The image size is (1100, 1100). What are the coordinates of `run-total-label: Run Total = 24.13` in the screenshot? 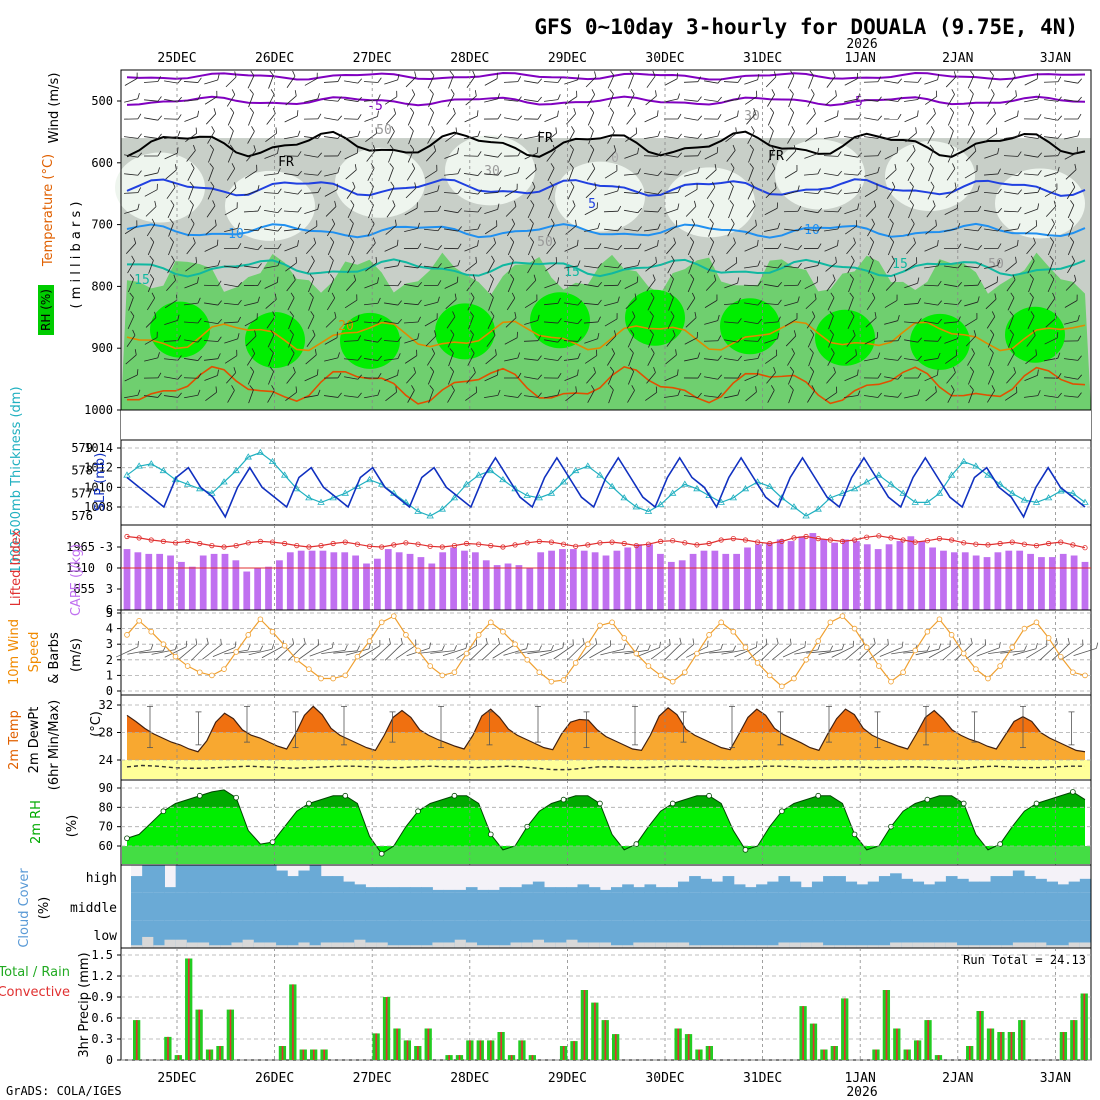 It's located at (1024, 960).